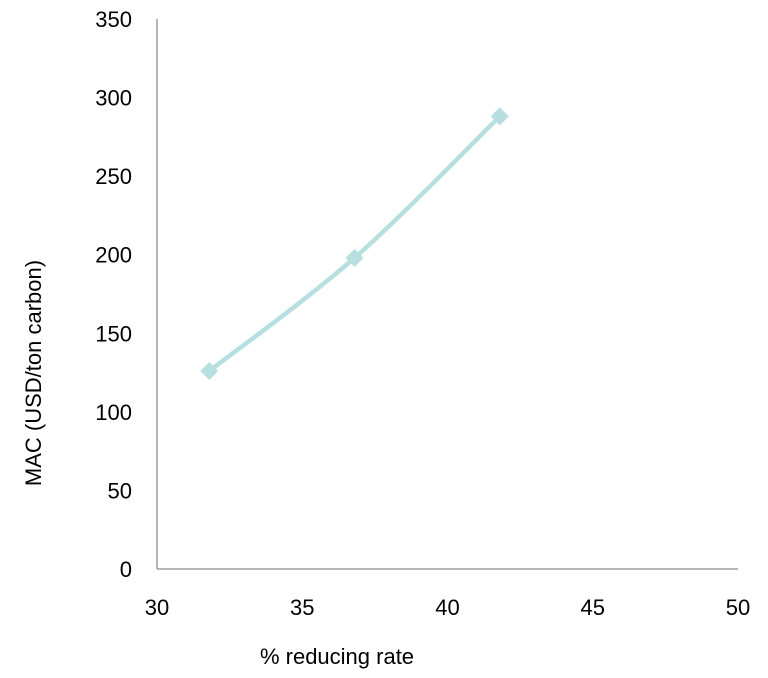  Describe the element at coordinates (113, 333) in the screenshot. I see `y-tick-label: 150` at that location.